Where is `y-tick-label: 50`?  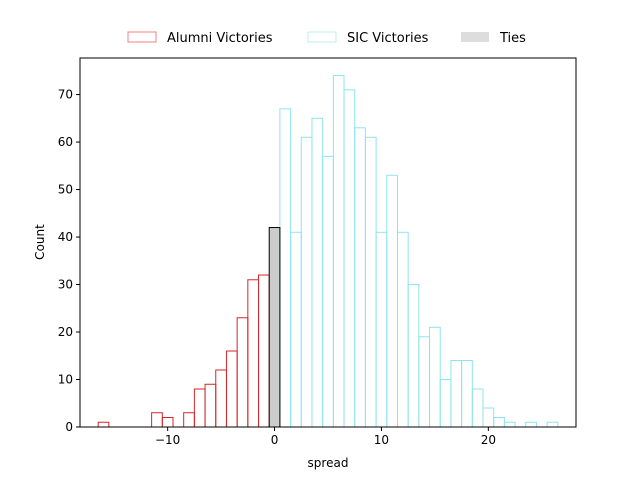 y-tick-label: 50 is located at coordinates (65, 190).